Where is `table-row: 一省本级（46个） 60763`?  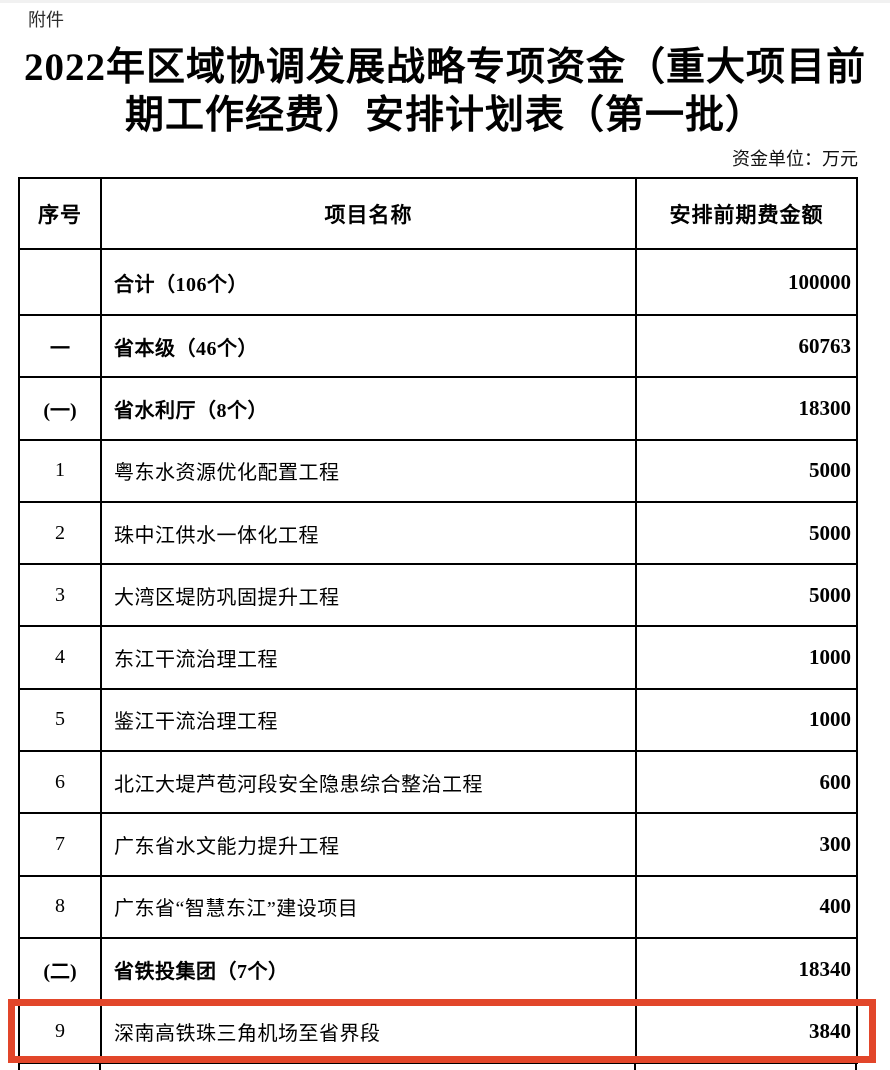 table-row: 一省本级（46个） 60763 is located at coordinates (438, 346).